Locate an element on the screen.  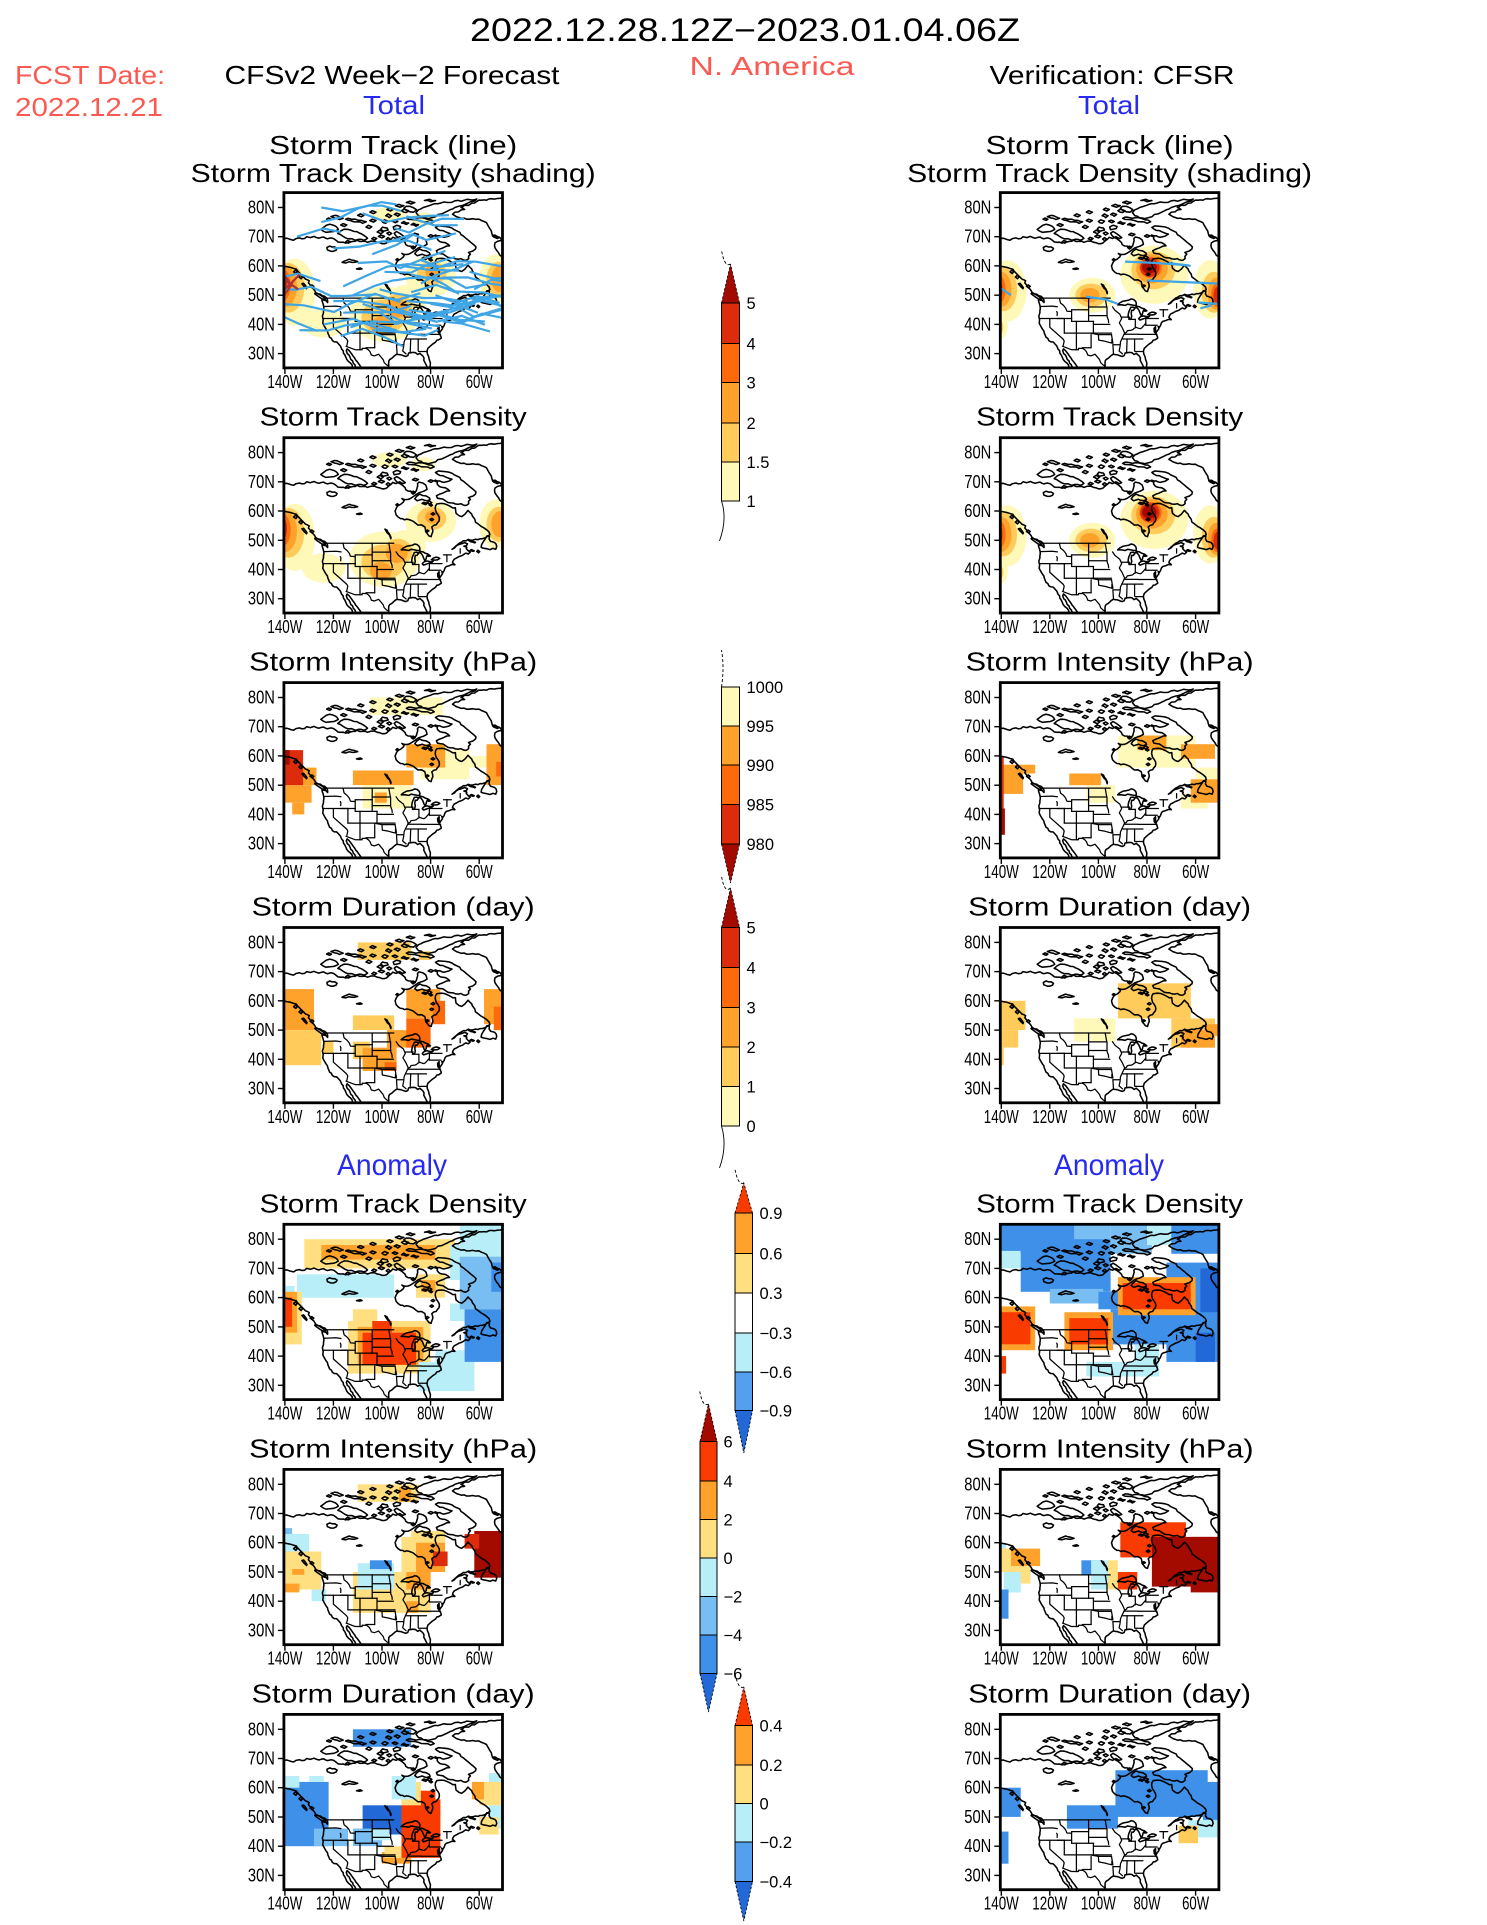
svg-text: −4 is located at coordinates (733, 1636).